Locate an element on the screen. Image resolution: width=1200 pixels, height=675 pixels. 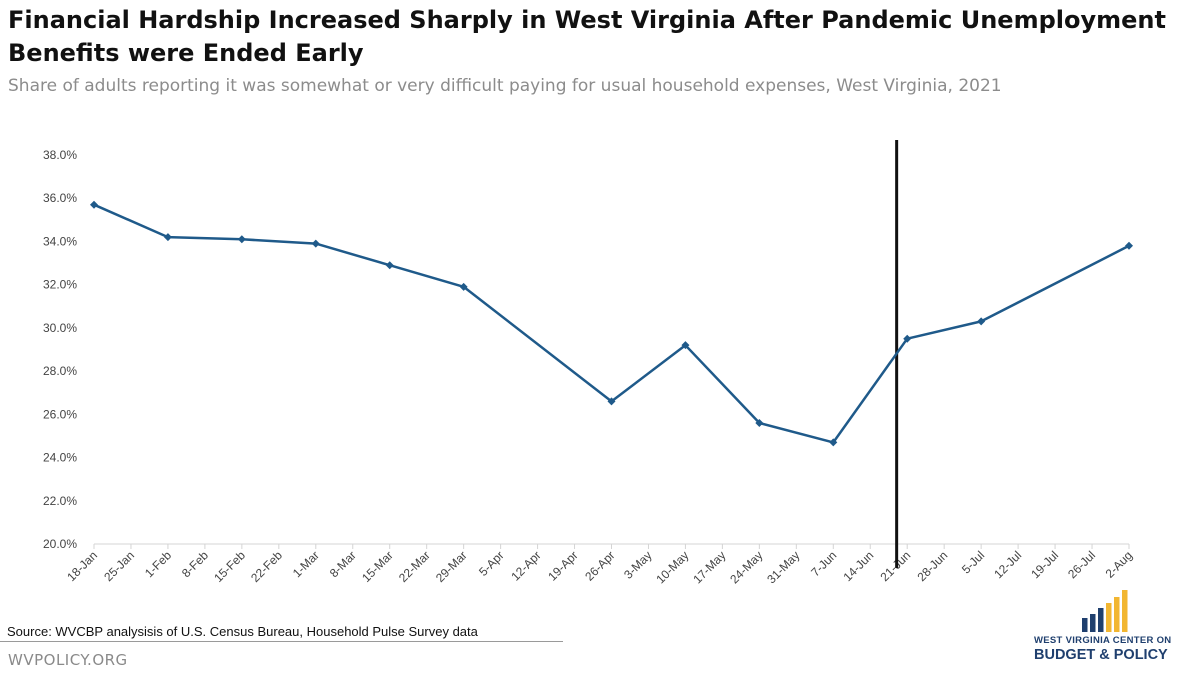
x-tick-label: 12-Jul is located at coordinates (1007, 564).